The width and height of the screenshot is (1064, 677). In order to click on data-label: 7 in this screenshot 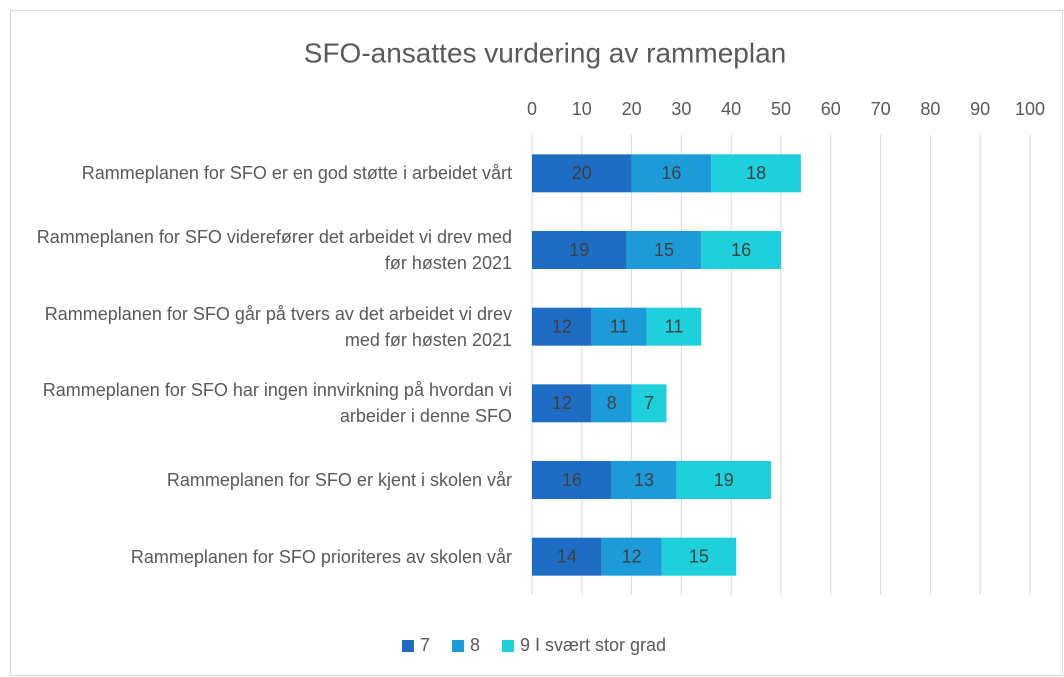, I will do `click(649, 403)`.